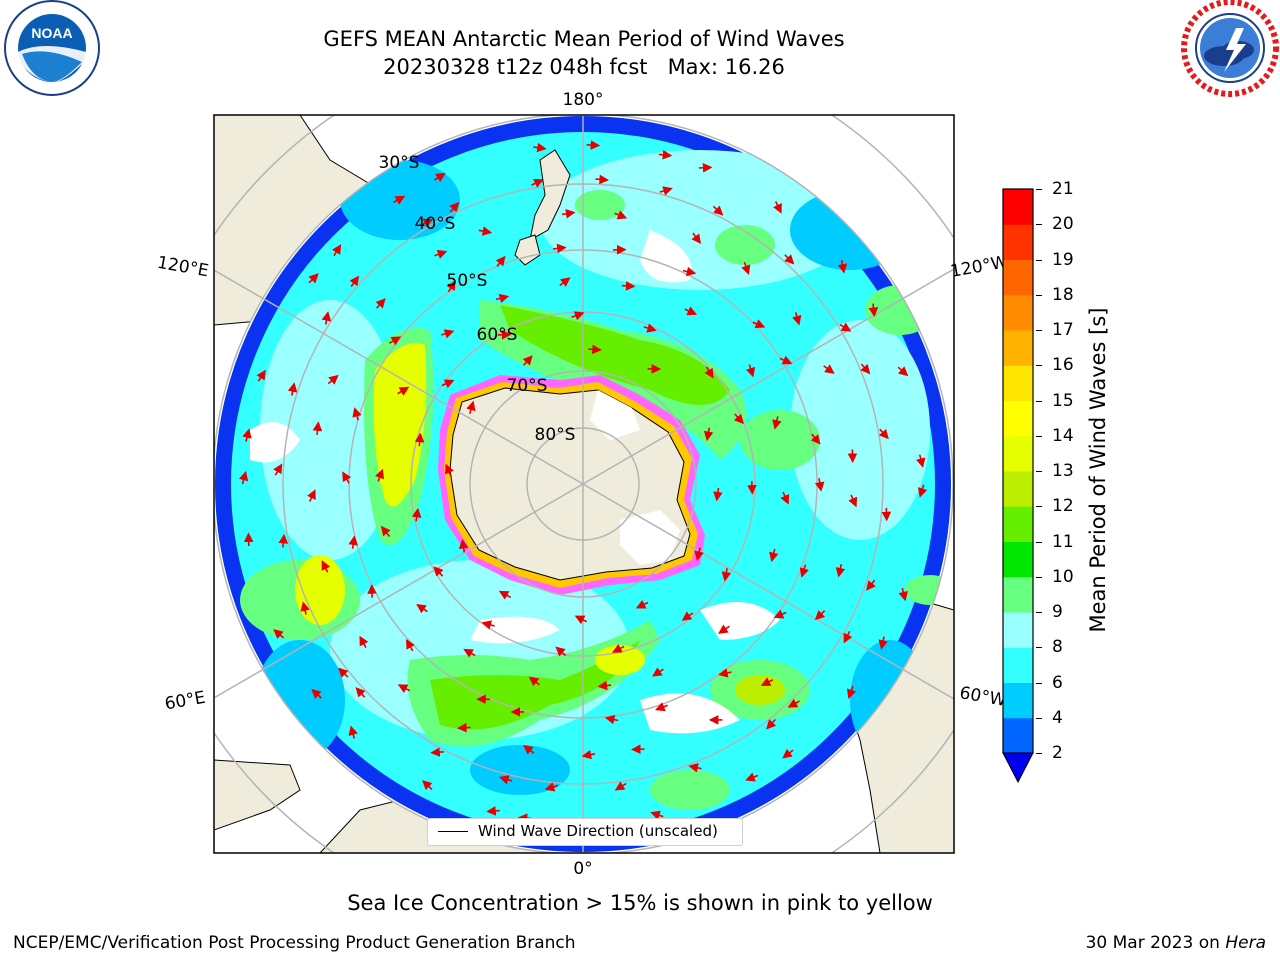 This screenshot has height=960, width=1280. Describe the element at coordinates (542, 207) in the screenshot. I see `land-inner` at that location.